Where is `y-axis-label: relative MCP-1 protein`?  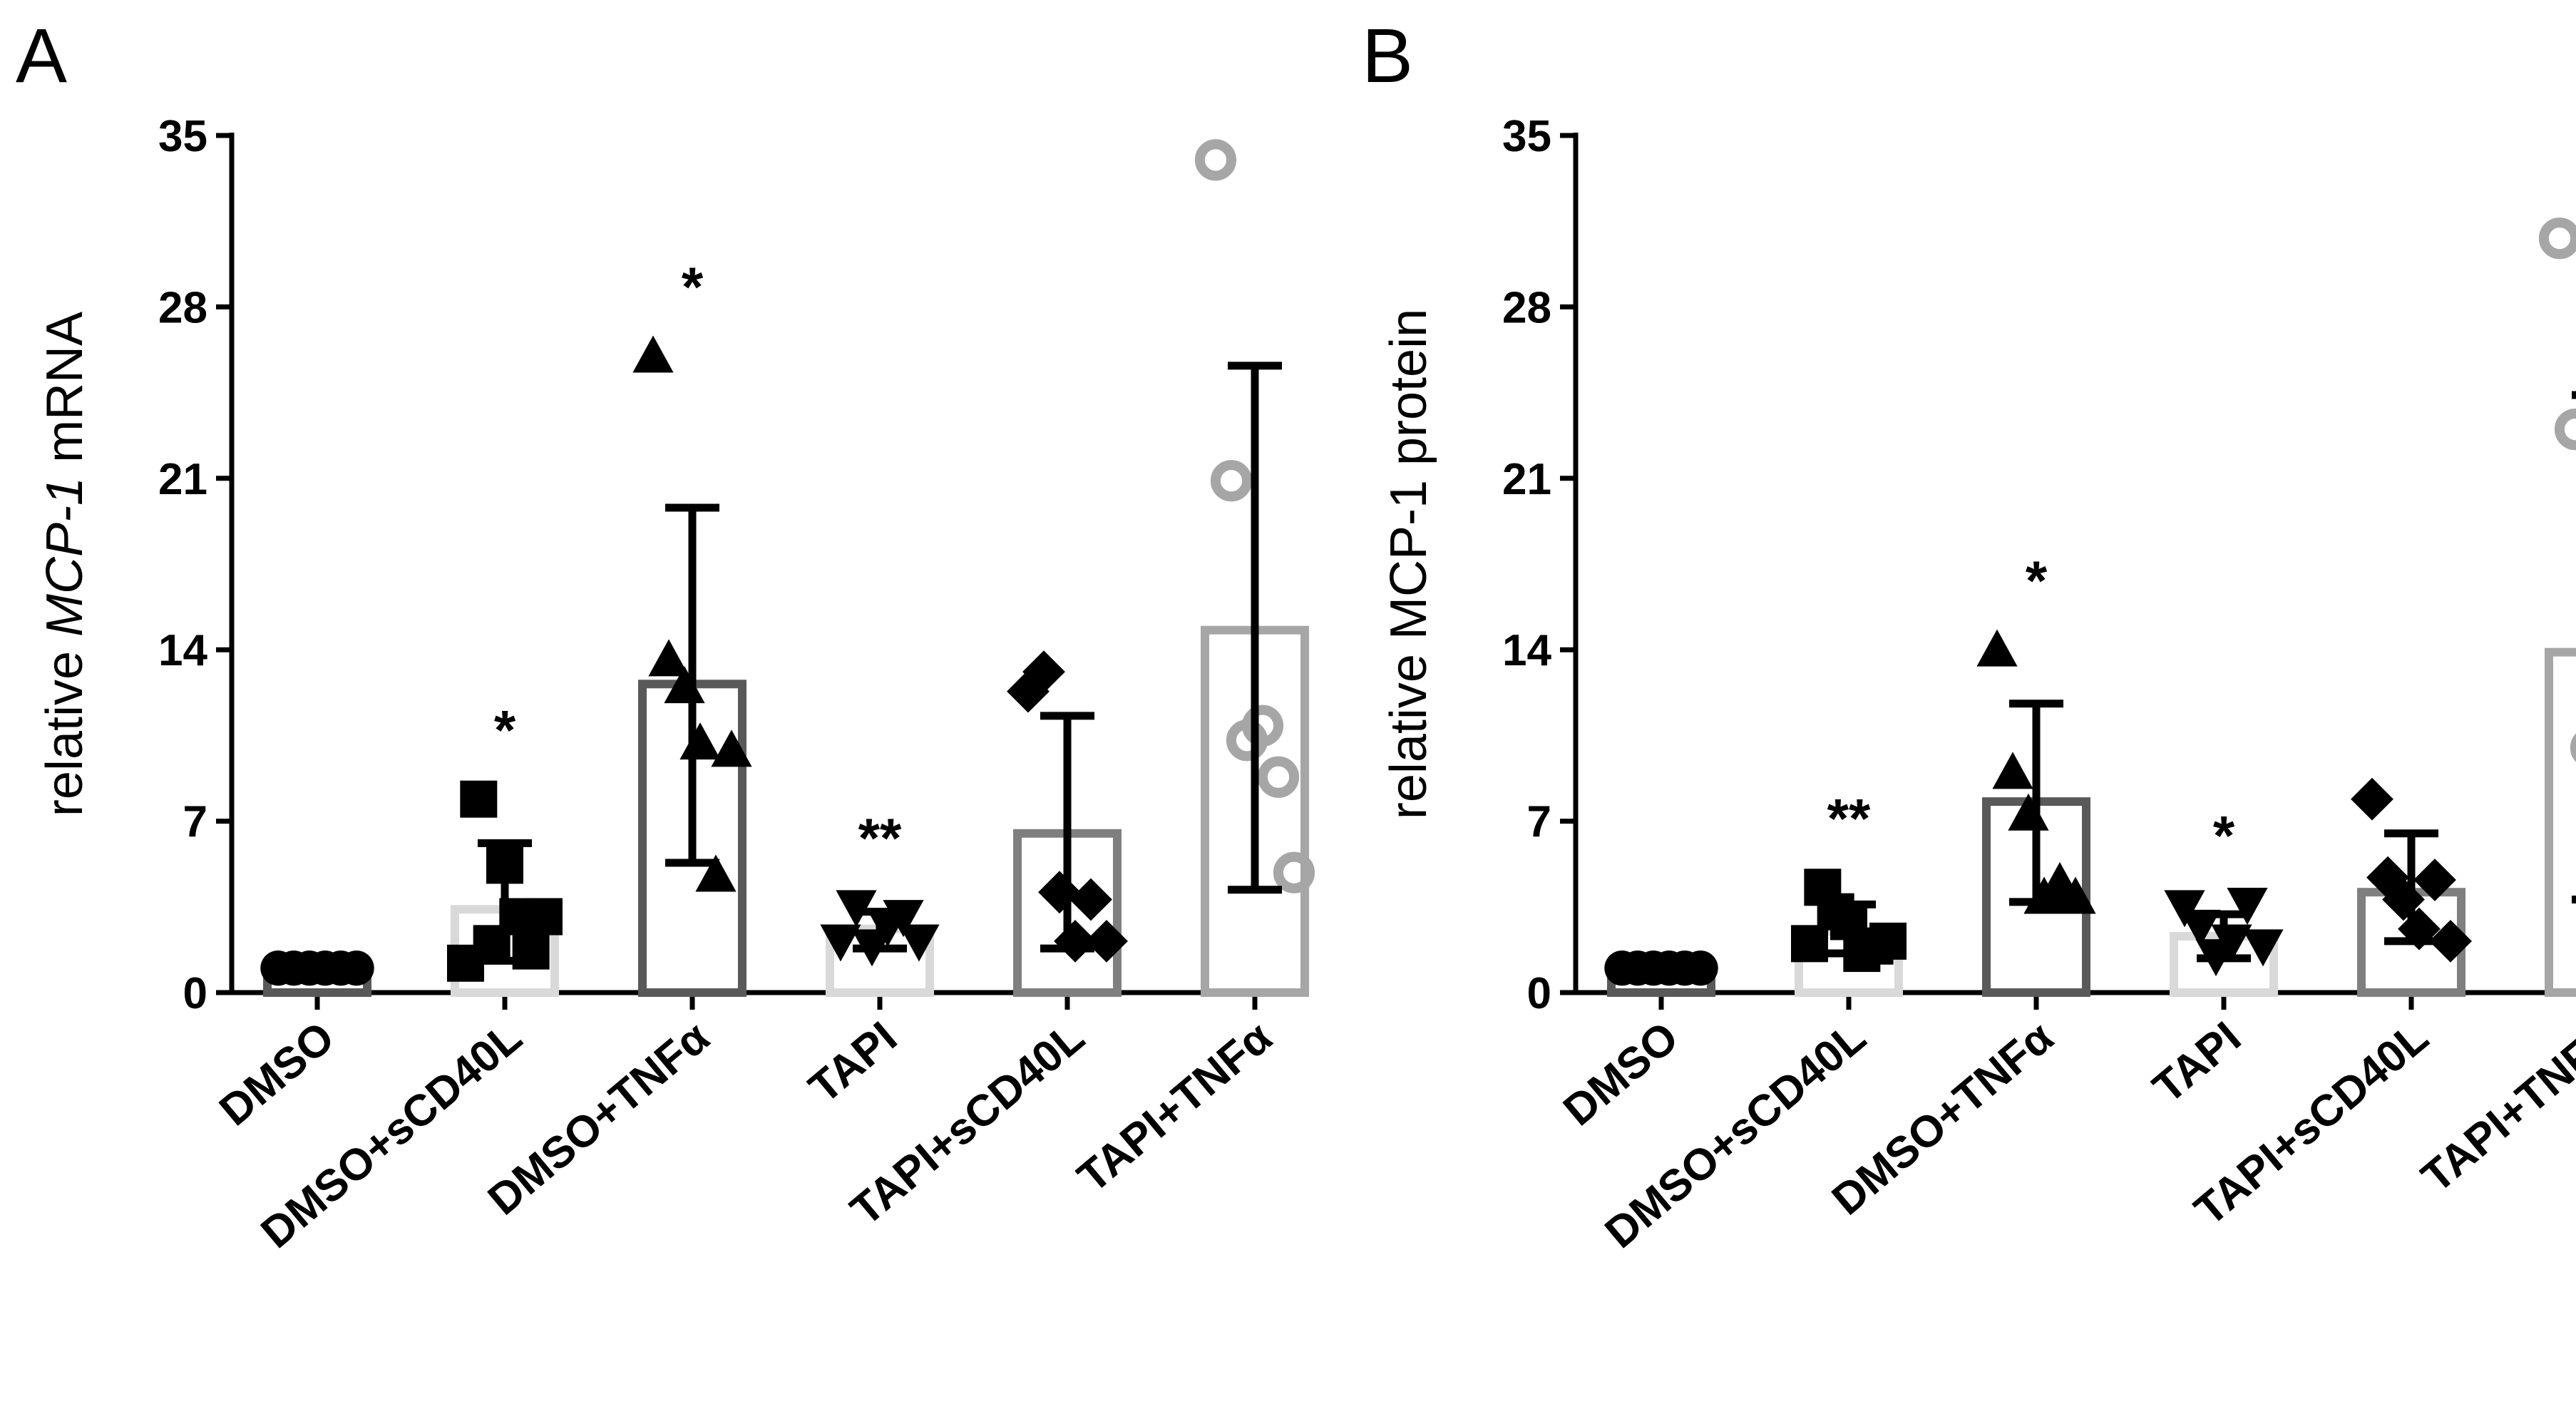
y-axis-label: relative MCP-1 protein is located at coordinates (1408, 564).